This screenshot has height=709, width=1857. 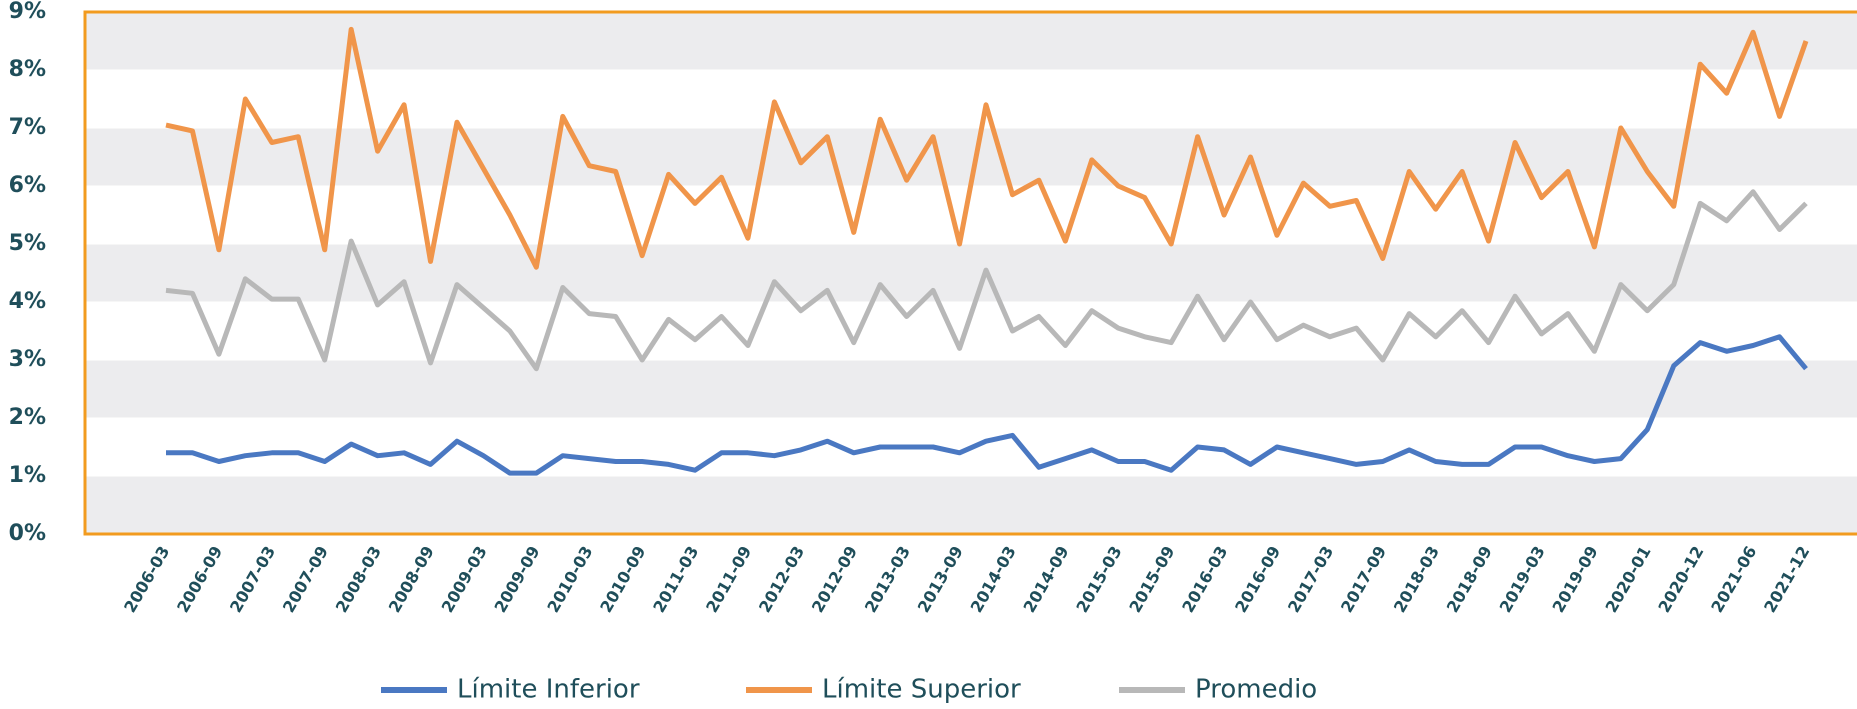 I want to click on x-tick-label: 2015-03, so click(x=1098, y=579).